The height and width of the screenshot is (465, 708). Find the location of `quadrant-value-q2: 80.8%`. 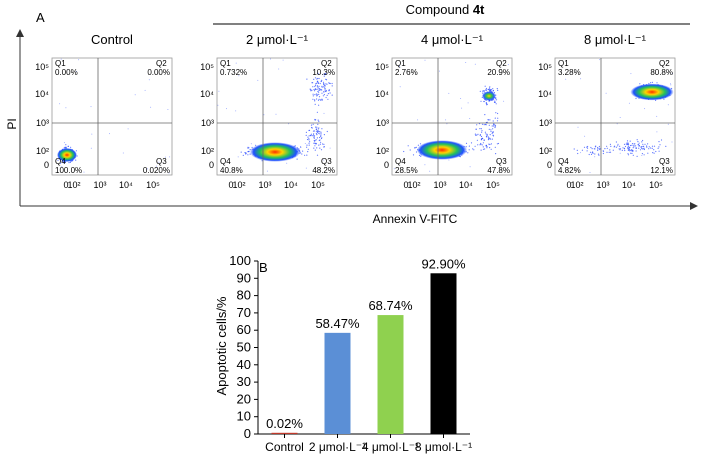

quadrant-value-q2: 80.8% is located at coordinates (661, 72).